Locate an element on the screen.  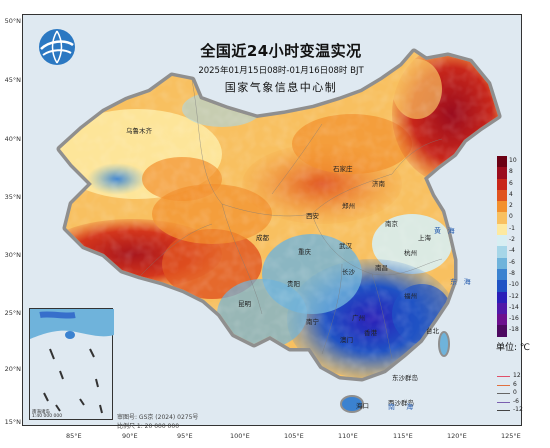
legend-item: 10 is located at coordinates (517, 162).